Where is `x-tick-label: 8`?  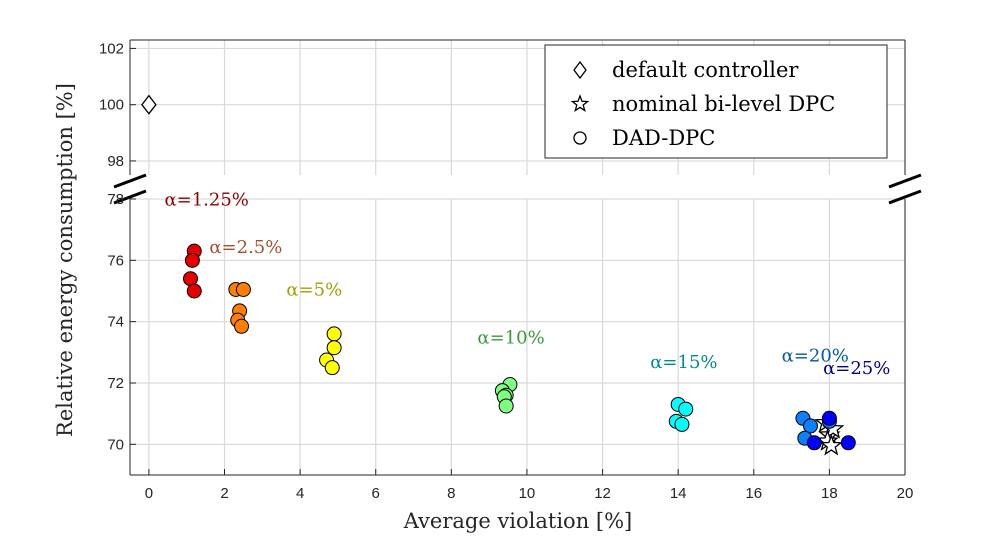 x-tick-label: 8 is located at coordinates (451, 493).